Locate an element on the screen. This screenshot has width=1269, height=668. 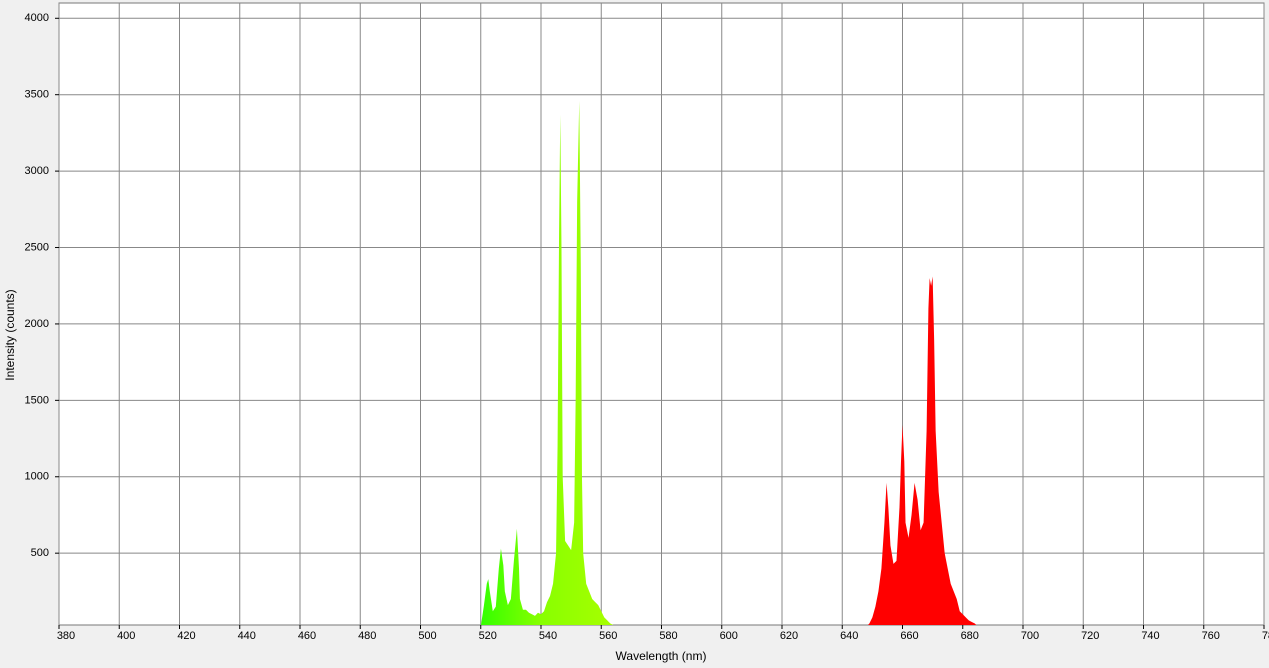
x-tick-label: 500 is located at coordinates (427, 636).